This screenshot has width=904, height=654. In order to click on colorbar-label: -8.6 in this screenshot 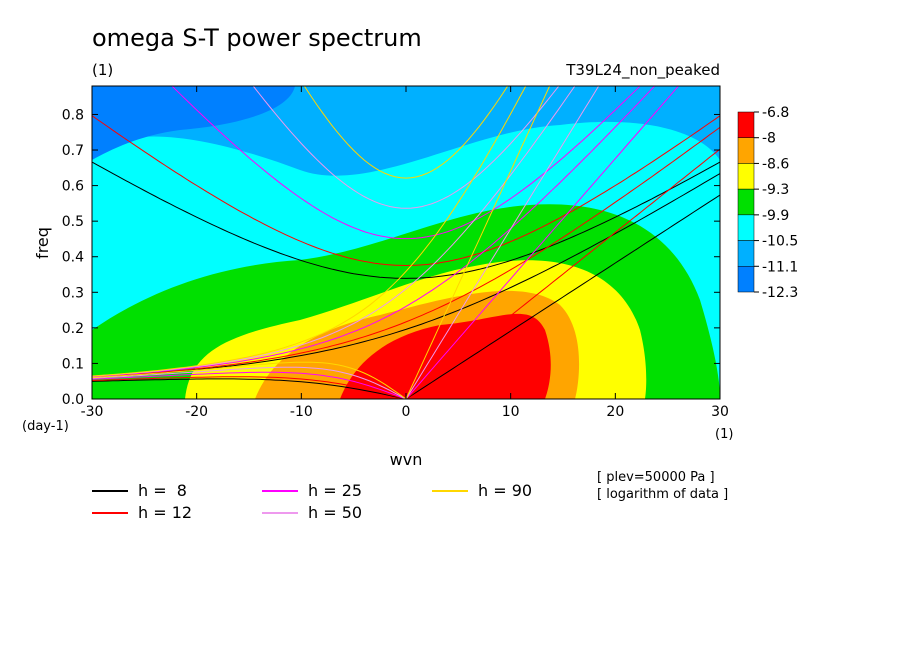, I will do `click(775, 164)`.